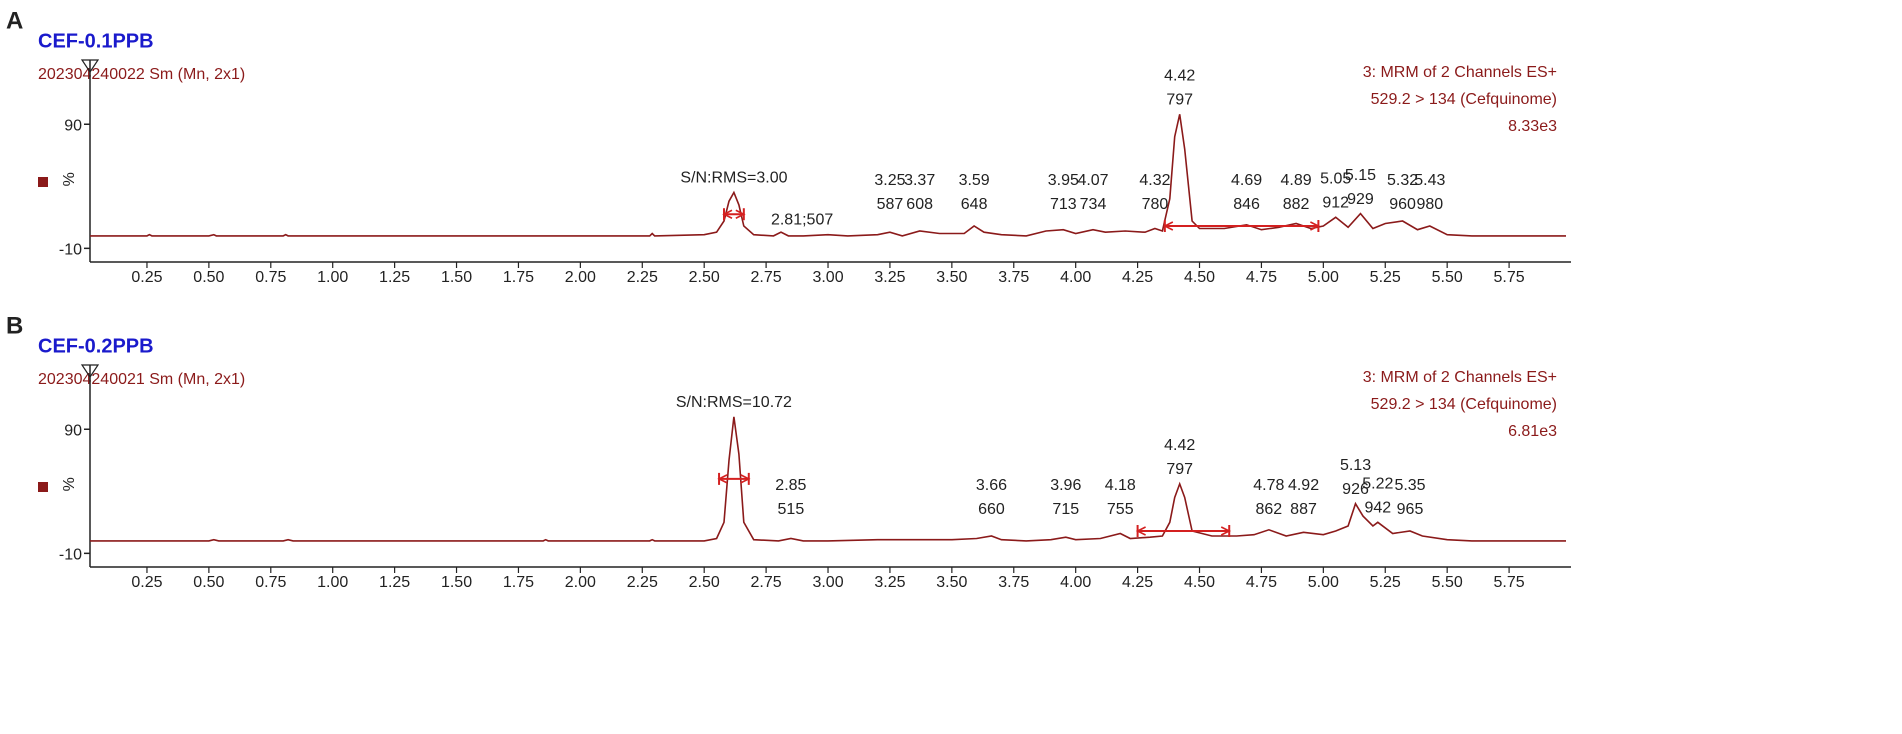 Image resolution: width=1902 pixels, height=734 pixels. Describe the element at coordinates (1120, 509) in the screenshot. I see `peak-scan: 755` at that location.